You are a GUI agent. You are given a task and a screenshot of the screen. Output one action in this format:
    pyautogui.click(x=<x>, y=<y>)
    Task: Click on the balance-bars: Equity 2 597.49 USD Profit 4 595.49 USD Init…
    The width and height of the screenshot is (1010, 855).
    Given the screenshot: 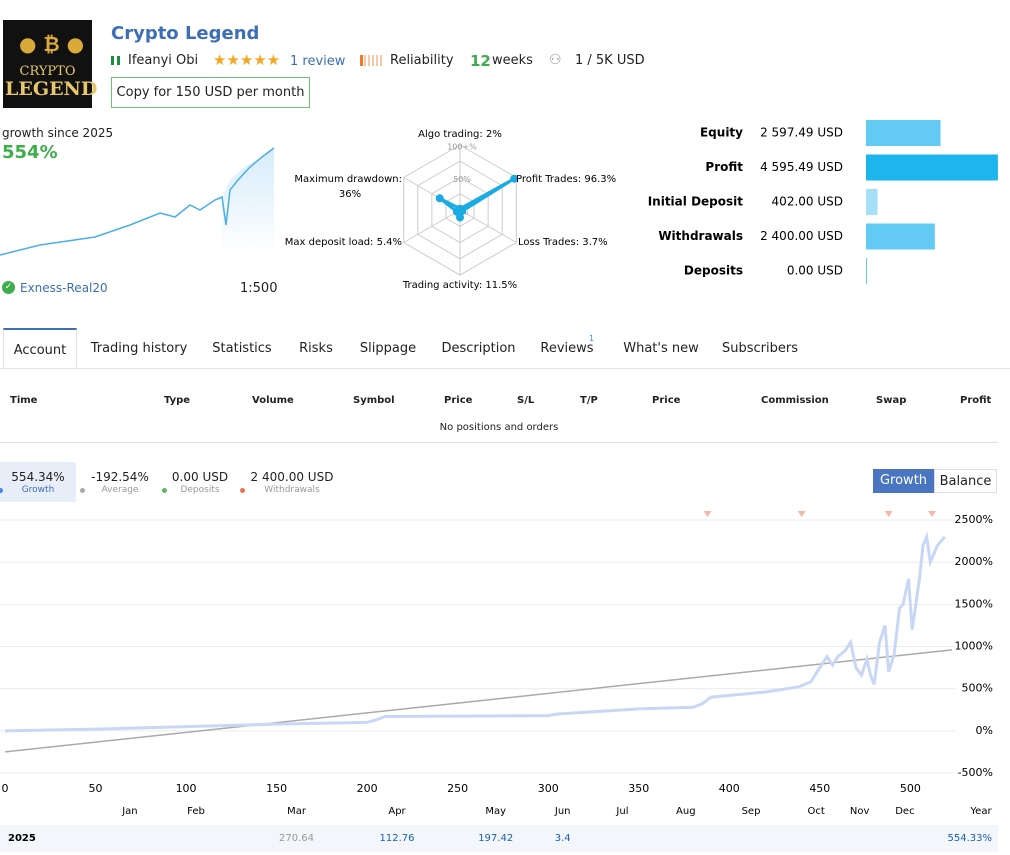 What is the action you would take?
    pyautogui.click(x=823, y=202)
    